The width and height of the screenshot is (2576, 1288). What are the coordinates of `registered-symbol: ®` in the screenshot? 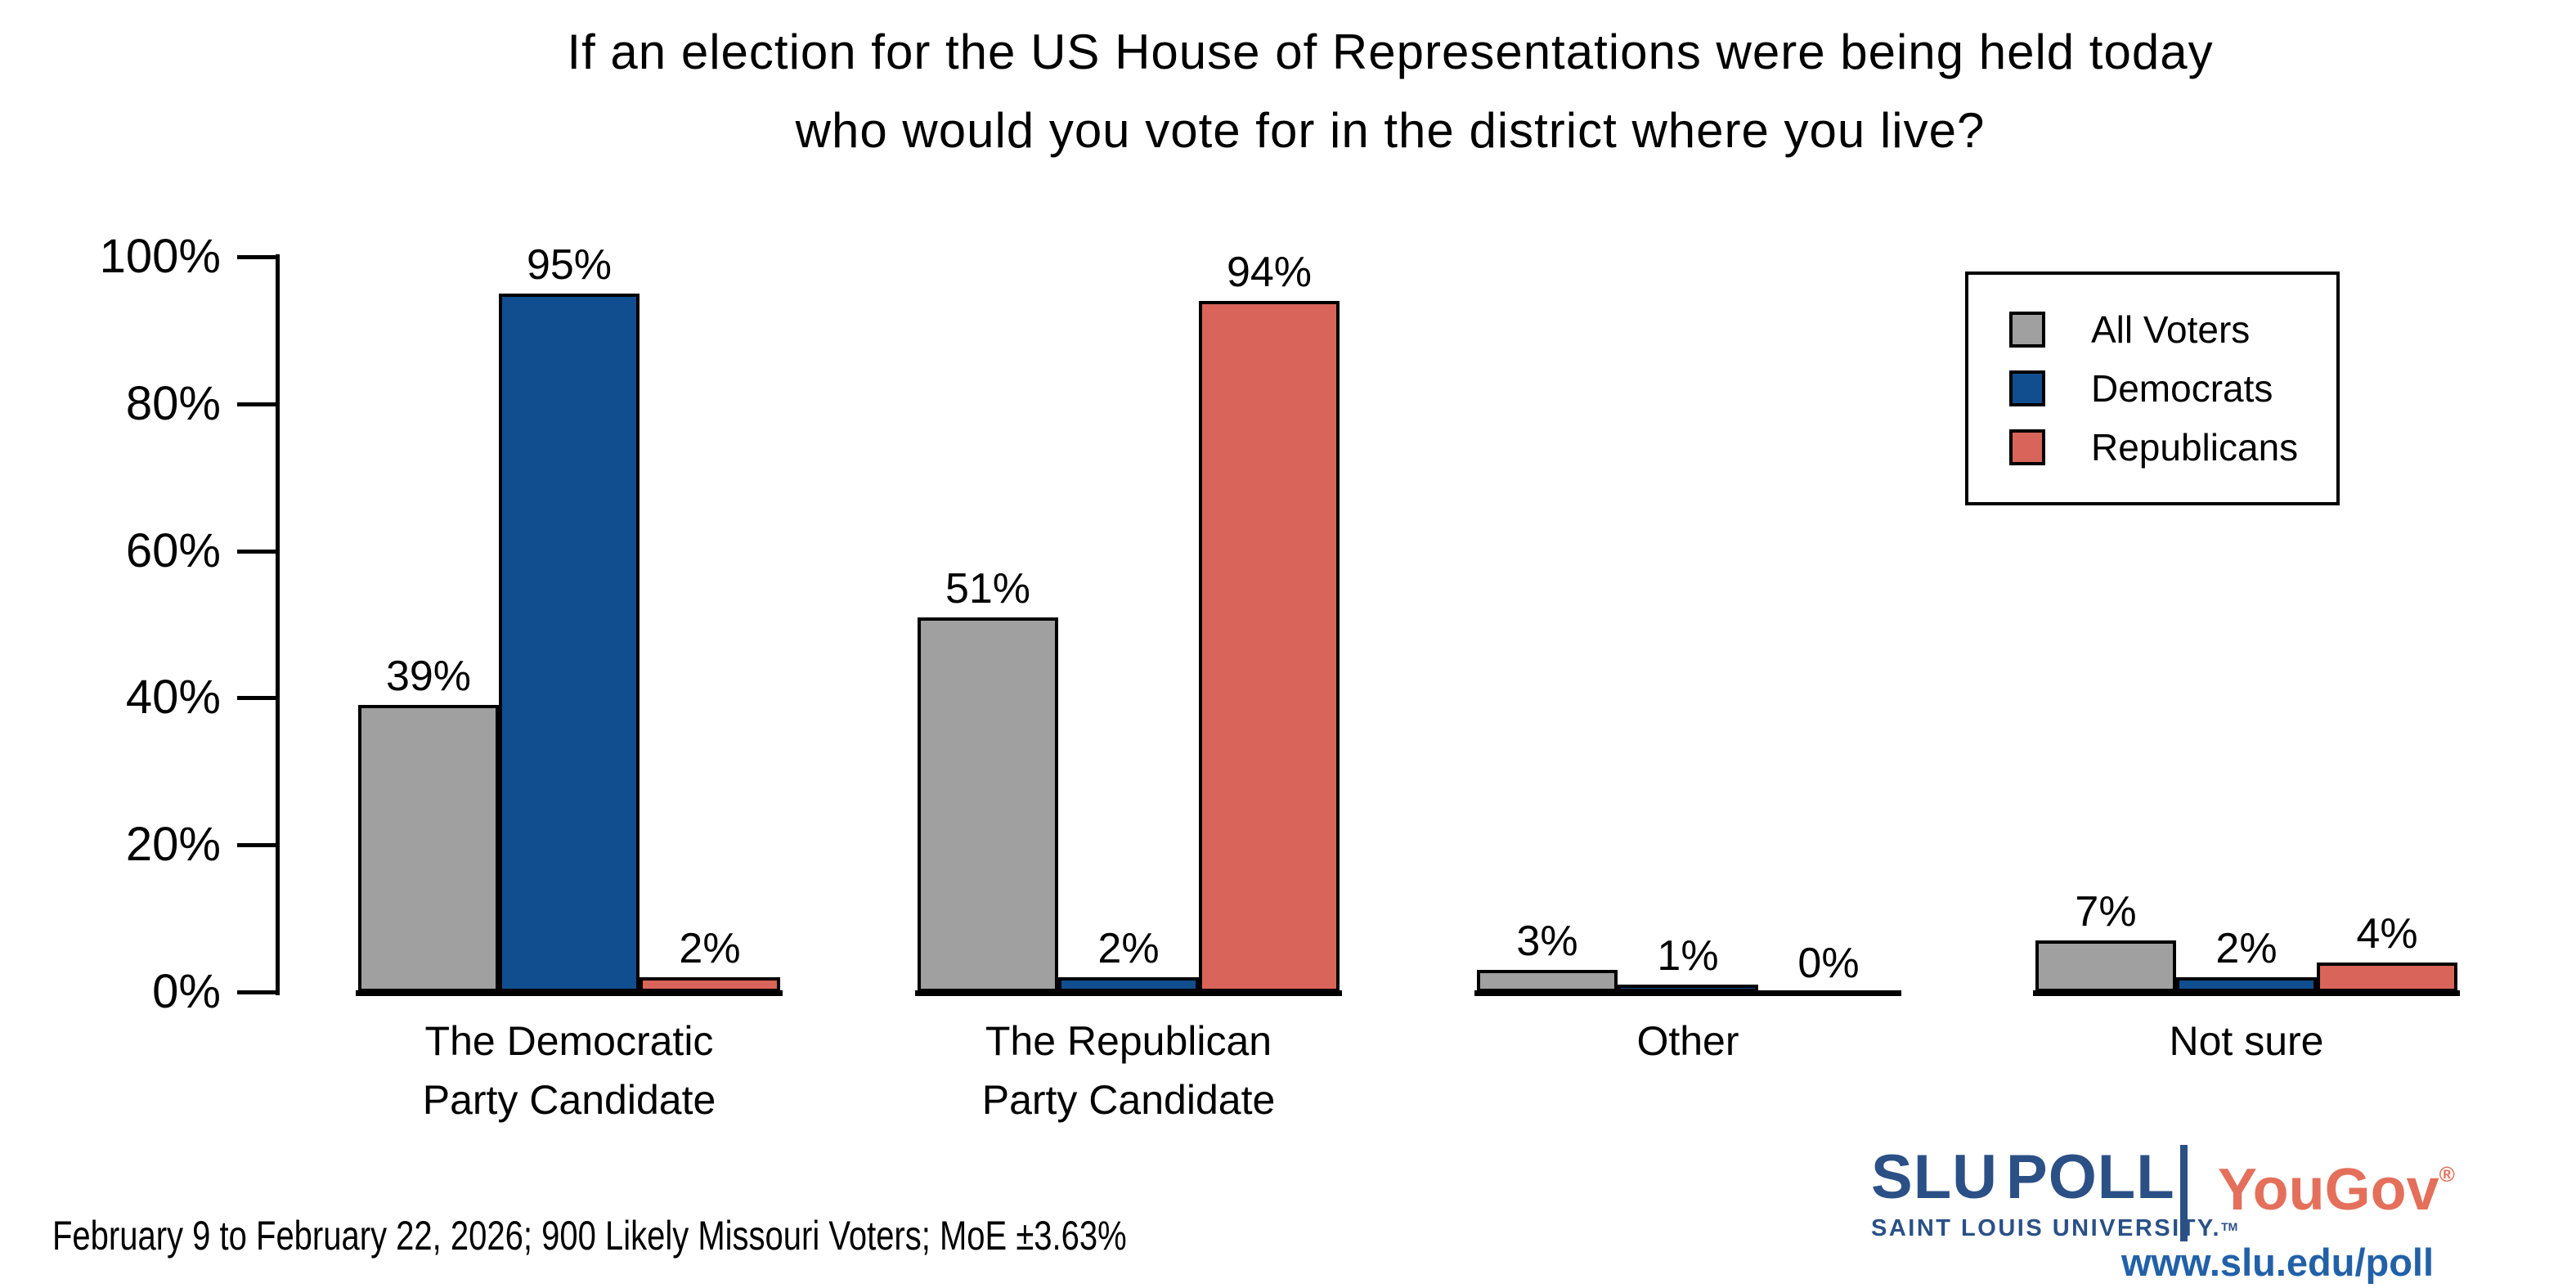 It's located at (2447, 1174).